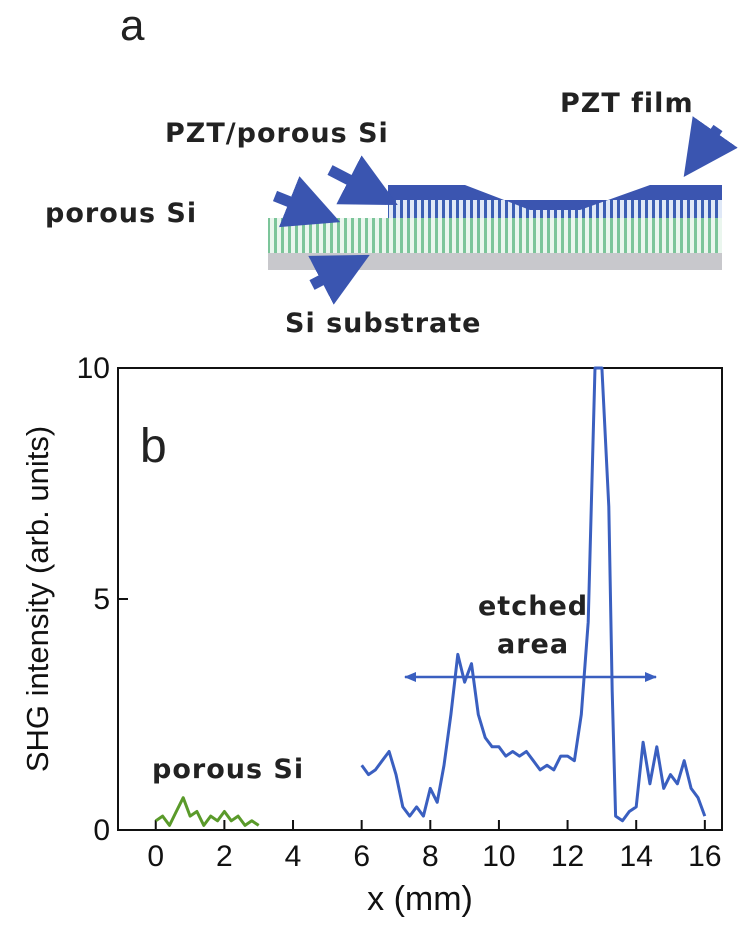 Image resolution: width=746 pixels, height=935 pixels. I want to click on x-tick-label: 6, so click(361, 856).